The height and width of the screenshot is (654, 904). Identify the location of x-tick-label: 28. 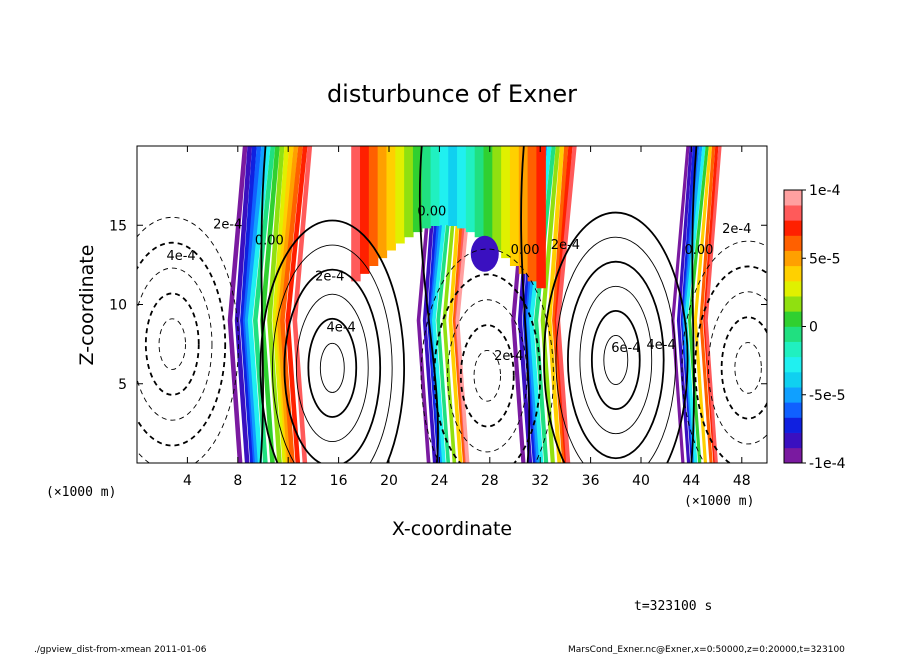
(490, 481).